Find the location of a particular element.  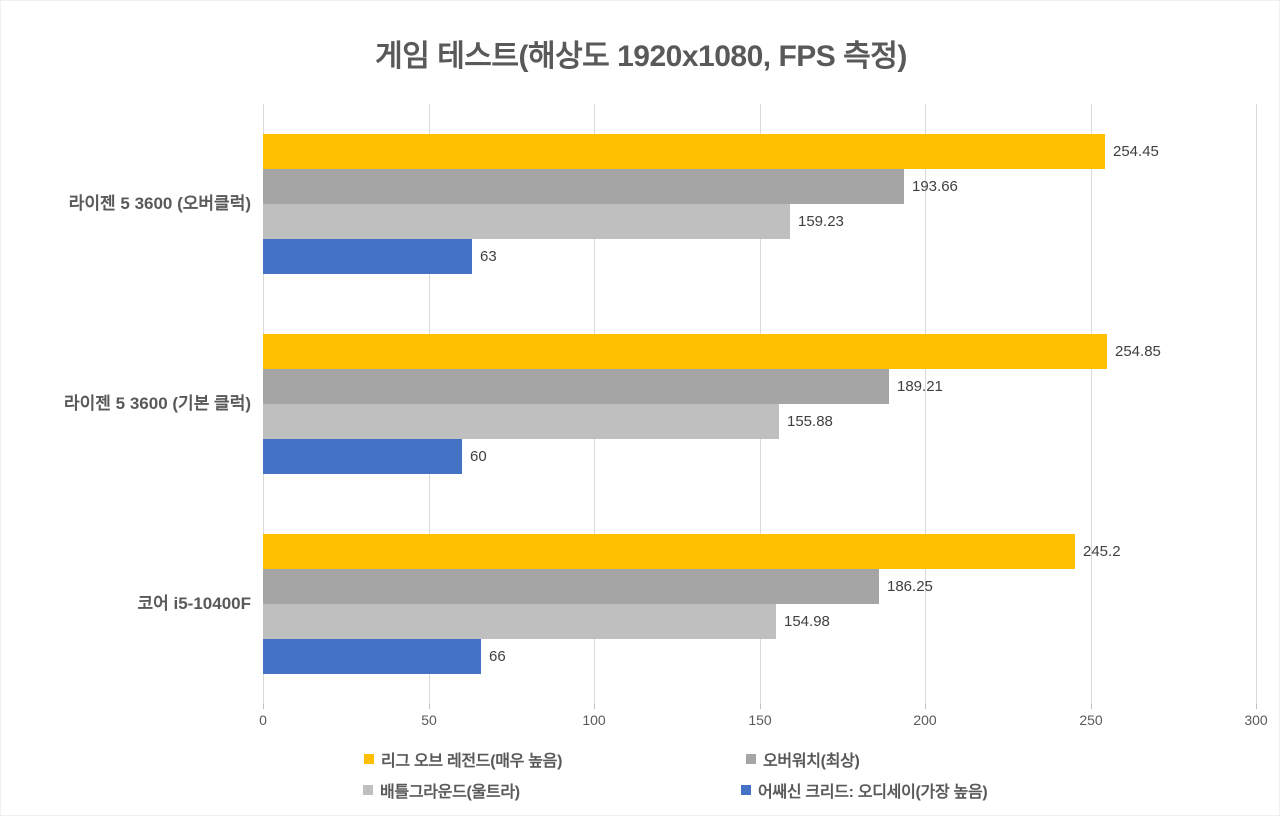

bar-value-label: 66 is located at coordinates (497, 656).